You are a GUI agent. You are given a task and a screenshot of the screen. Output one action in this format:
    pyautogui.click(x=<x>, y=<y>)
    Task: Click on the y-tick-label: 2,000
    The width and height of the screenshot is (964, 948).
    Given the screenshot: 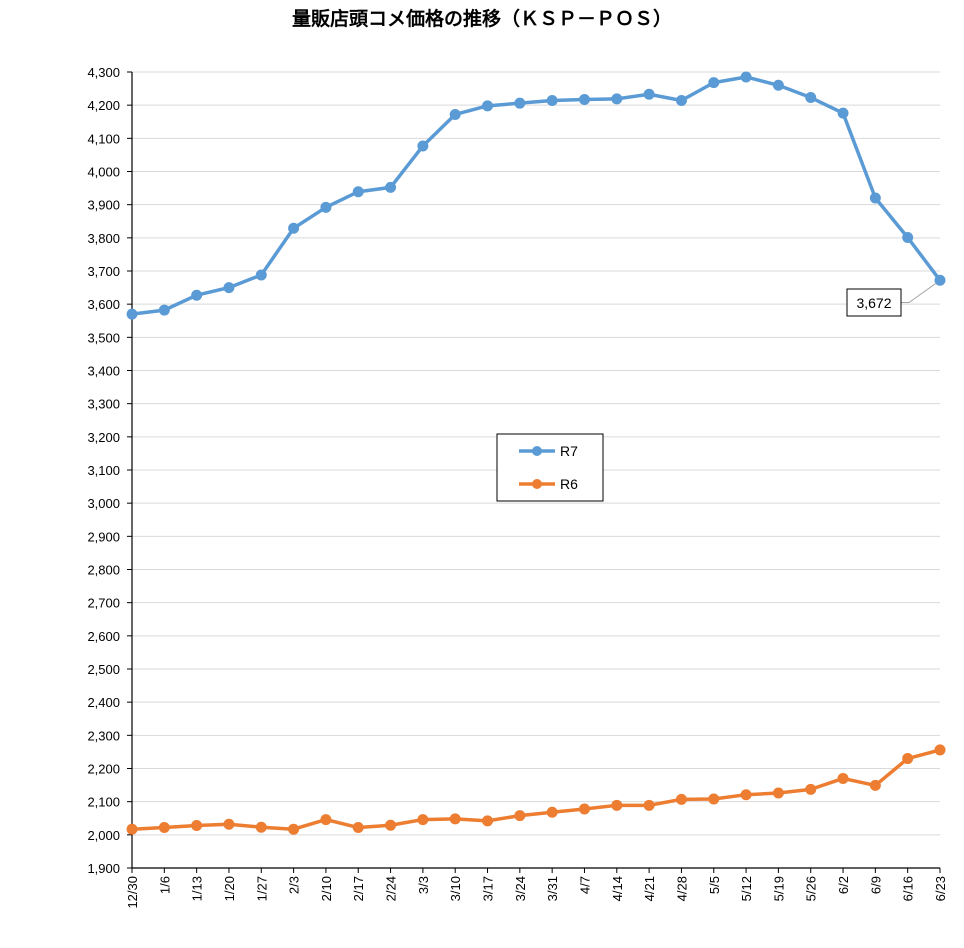 What is the action you would take?
    pyautogui.click(x=103, y=835)
    